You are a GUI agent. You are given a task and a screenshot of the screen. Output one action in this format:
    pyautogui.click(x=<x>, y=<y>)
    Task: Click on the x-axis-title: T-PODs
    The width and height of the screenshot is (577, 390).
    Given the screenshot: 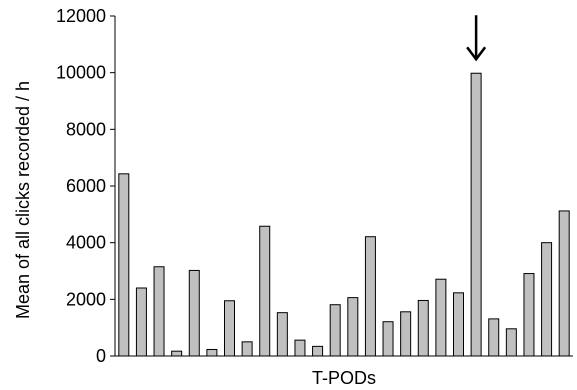 What is the action you would take?
    pyautogui.click(x=344, y=378)
    